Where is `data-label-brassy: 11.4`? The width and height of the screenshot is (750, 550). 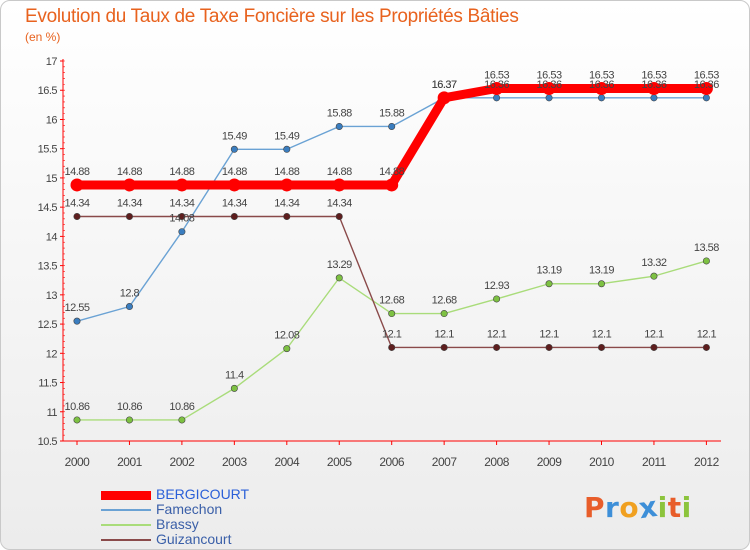 data-label-brassy: 11.4 is located at coordinates (234, 375).